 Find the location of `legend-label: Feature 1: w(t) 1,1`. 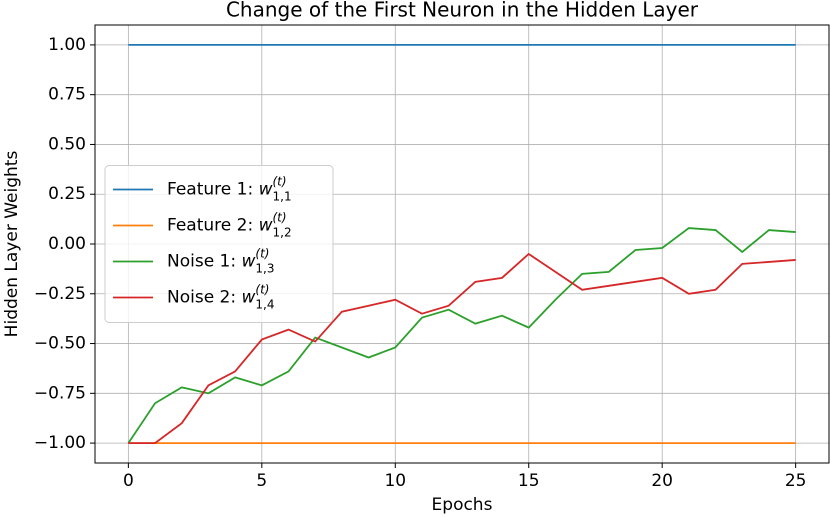

legend-label: Feature 1: w(t) 1,1 is located at coordinates (229, 188).